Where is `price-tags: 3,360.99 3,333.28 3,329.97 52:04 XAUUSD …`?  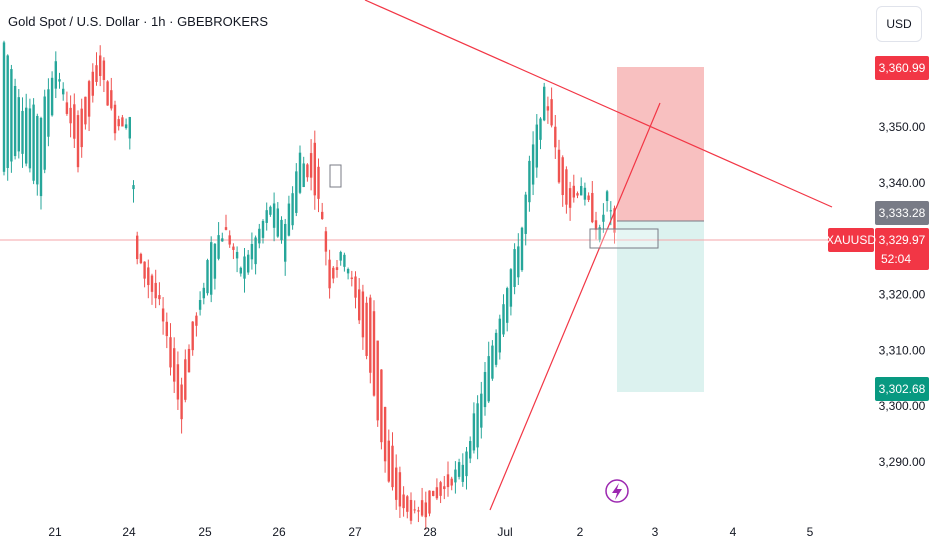
price-tags: 3,360.99 3,333.28 3,329.97 52:04 XAUUSD … is located at coordinates (877, 228).